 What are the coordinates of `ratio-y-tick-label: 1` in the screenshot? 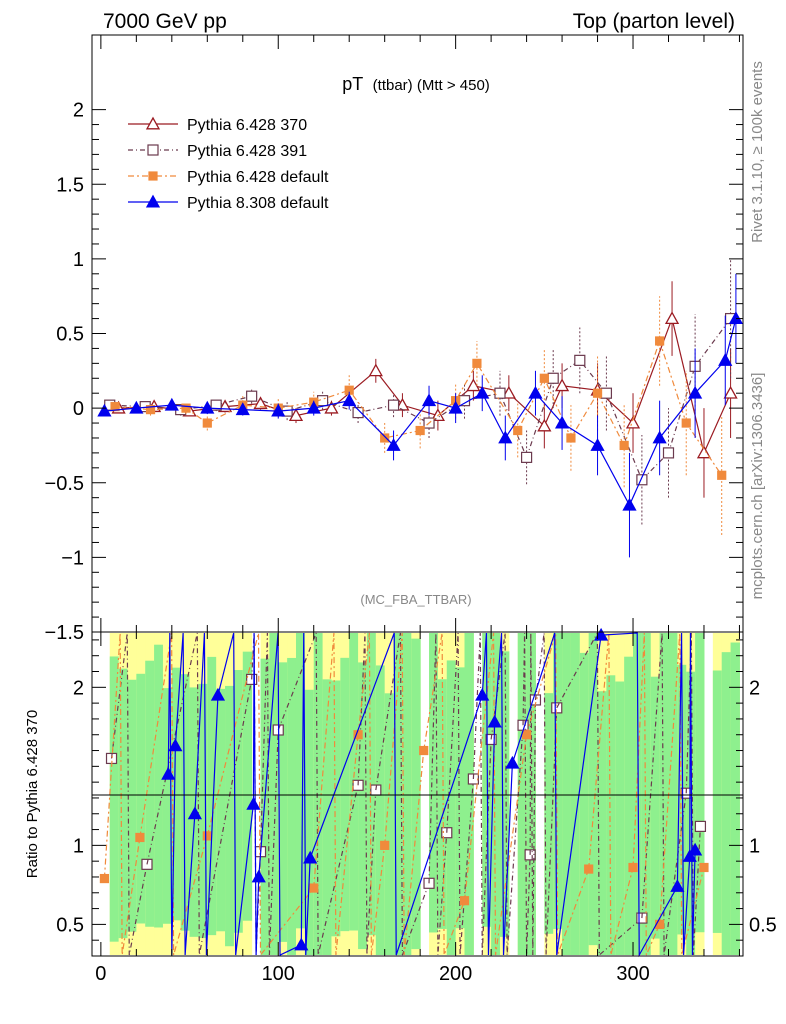 It's located at (78, 846).